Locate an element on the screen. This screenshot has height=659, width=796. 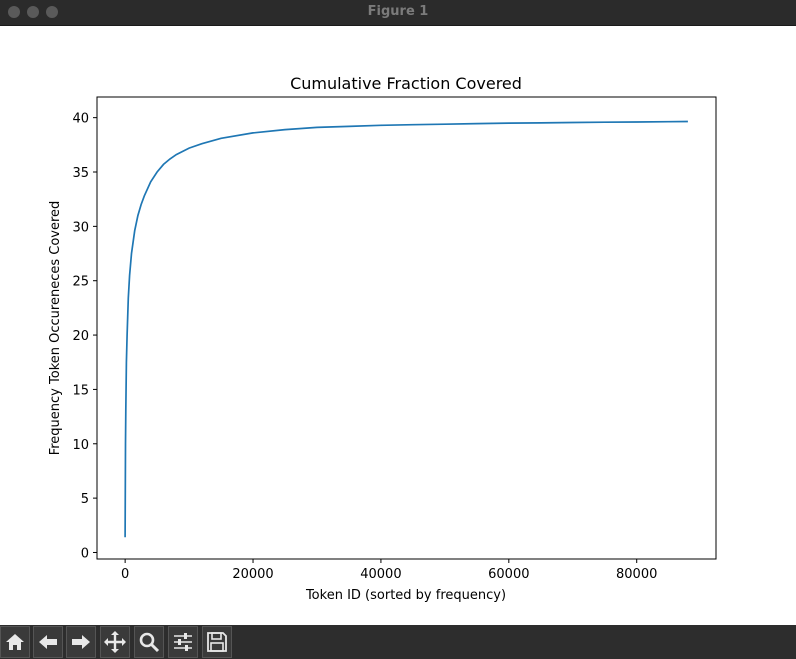
zoom-window-button is located at coordinates (52, 12).